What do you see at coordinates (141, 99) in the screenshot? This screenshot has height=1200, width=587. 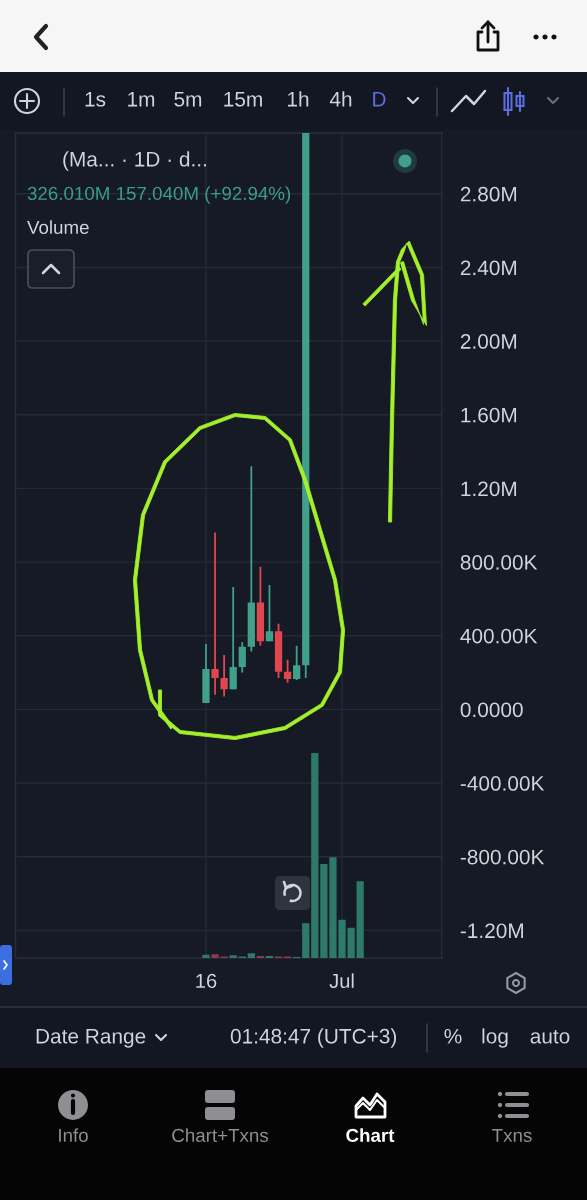 I see `text: 1m` at bounding box center [141, 99].